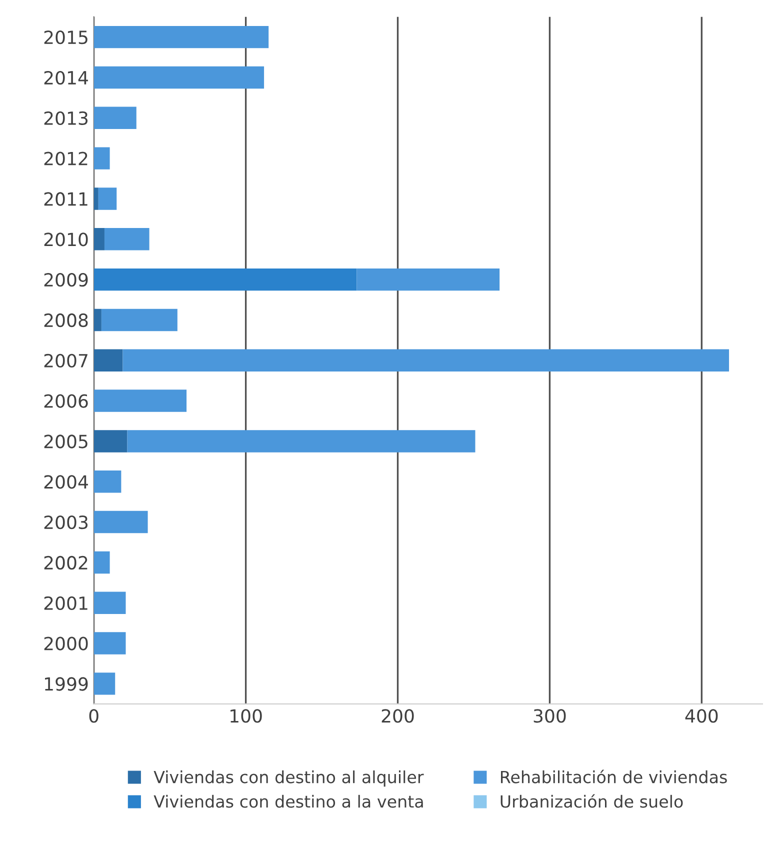  Describe the element at coordinates (591, 801) in the screenshot. I see `legend-label: Urbanización de suelo` at that location.